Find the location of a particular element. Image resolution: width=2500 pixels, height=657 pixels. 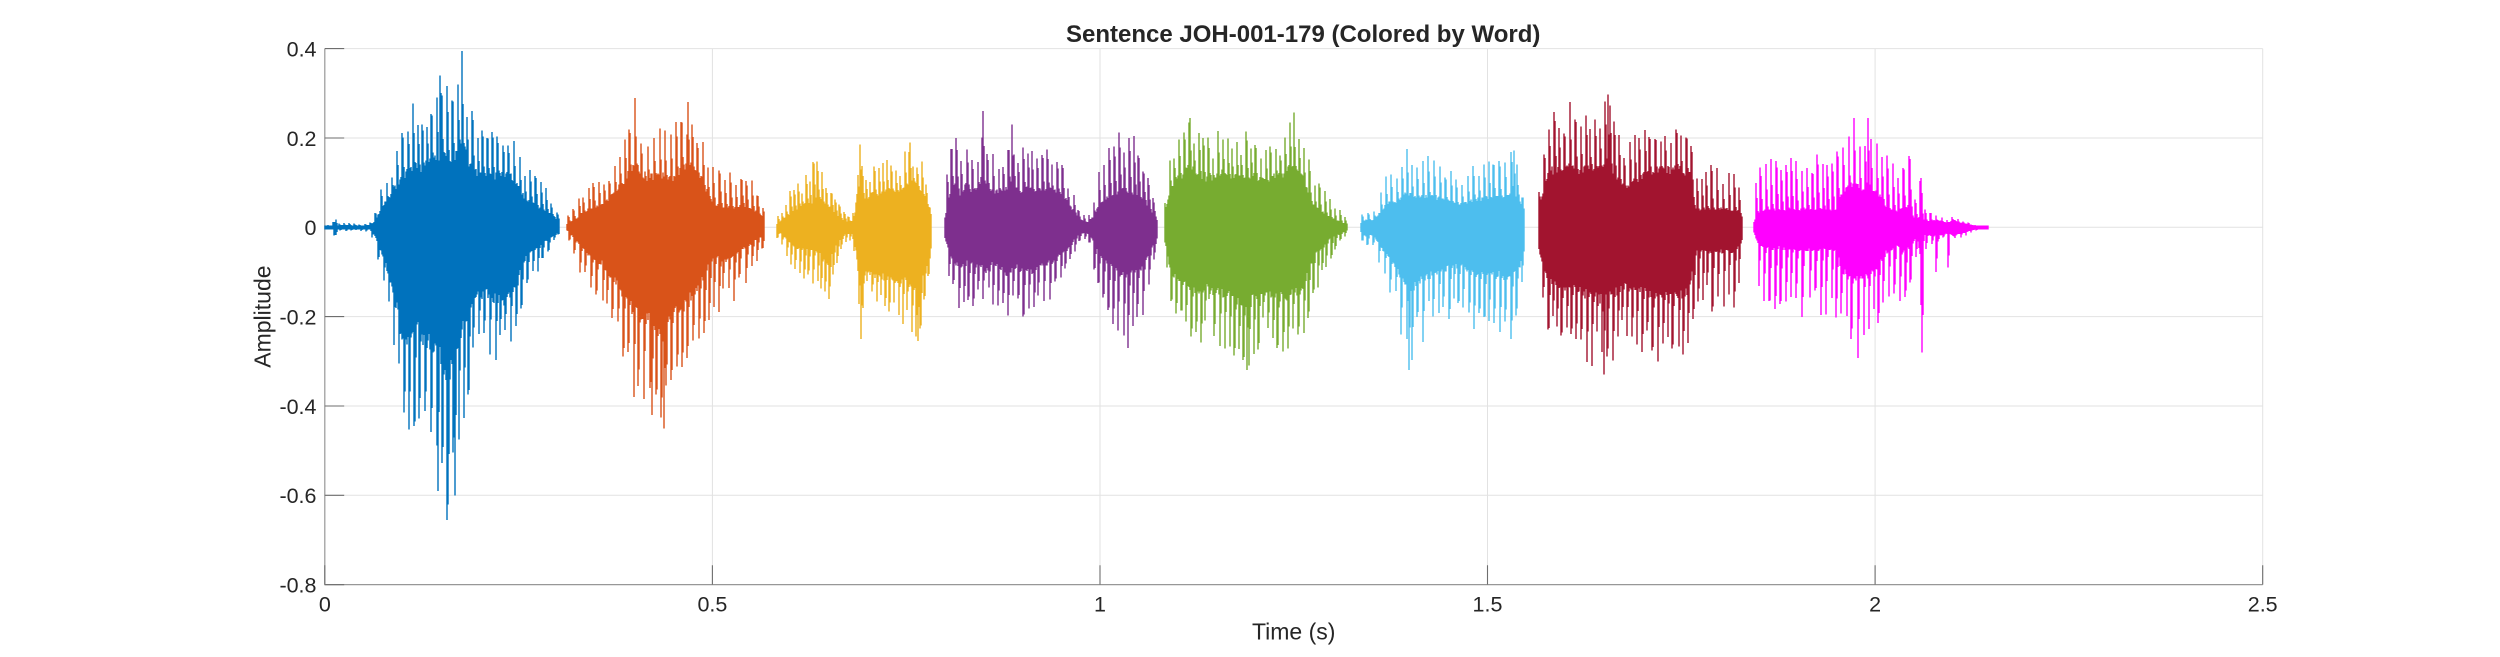

svg-text: -0.6 is located at coordinates (297, 496).